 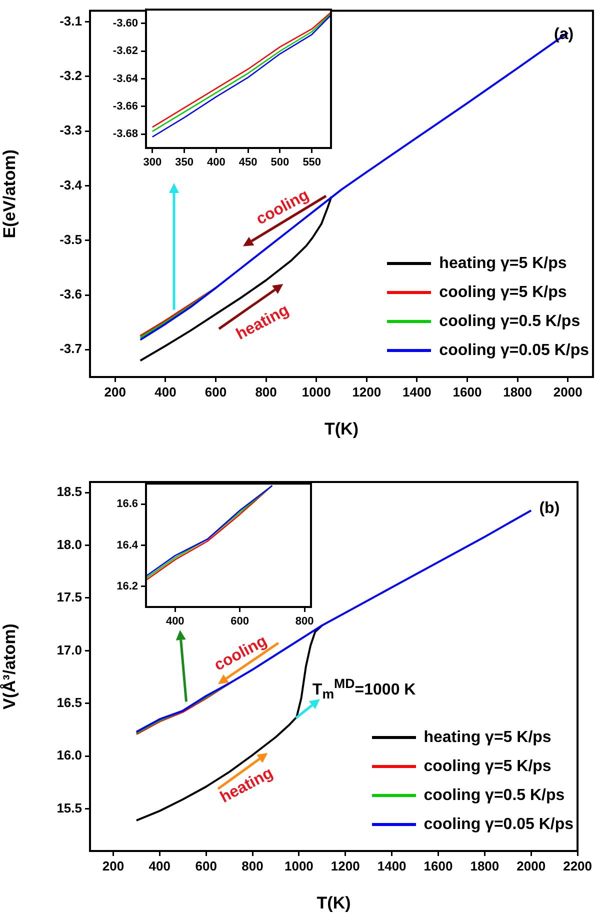 I want to click on annotation: (a), so click(x=564, y=34).